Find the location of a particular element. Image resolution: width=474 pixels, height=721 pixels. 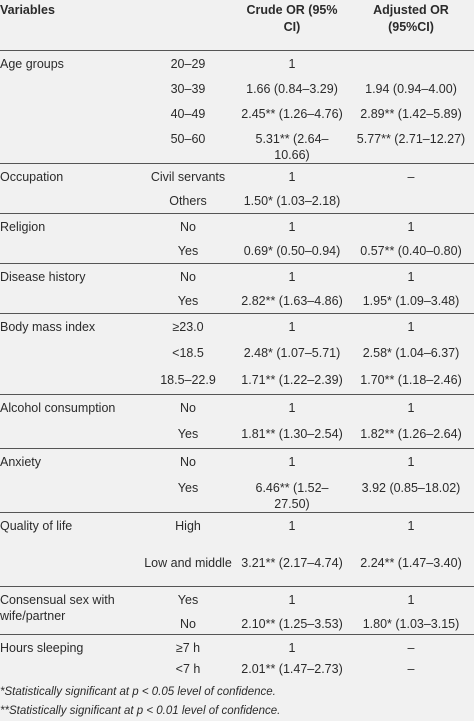

crude-cell: 1.81** (1.30–2.54) is located at coordinates (292, 434).